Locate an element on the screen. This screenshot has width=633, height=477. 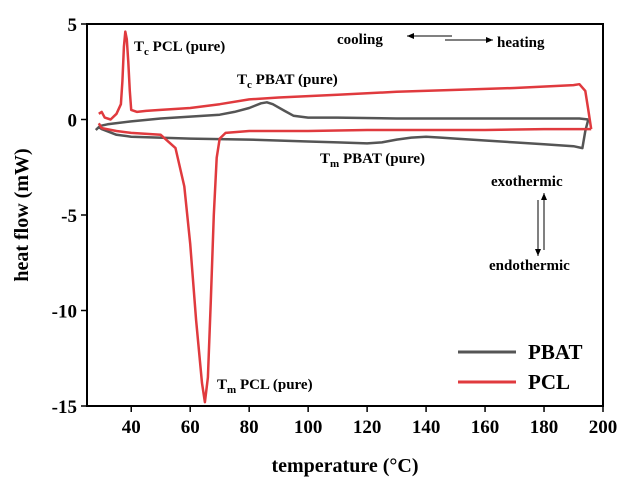
y-tick-label: 0 is located at coordinates (73, 121).